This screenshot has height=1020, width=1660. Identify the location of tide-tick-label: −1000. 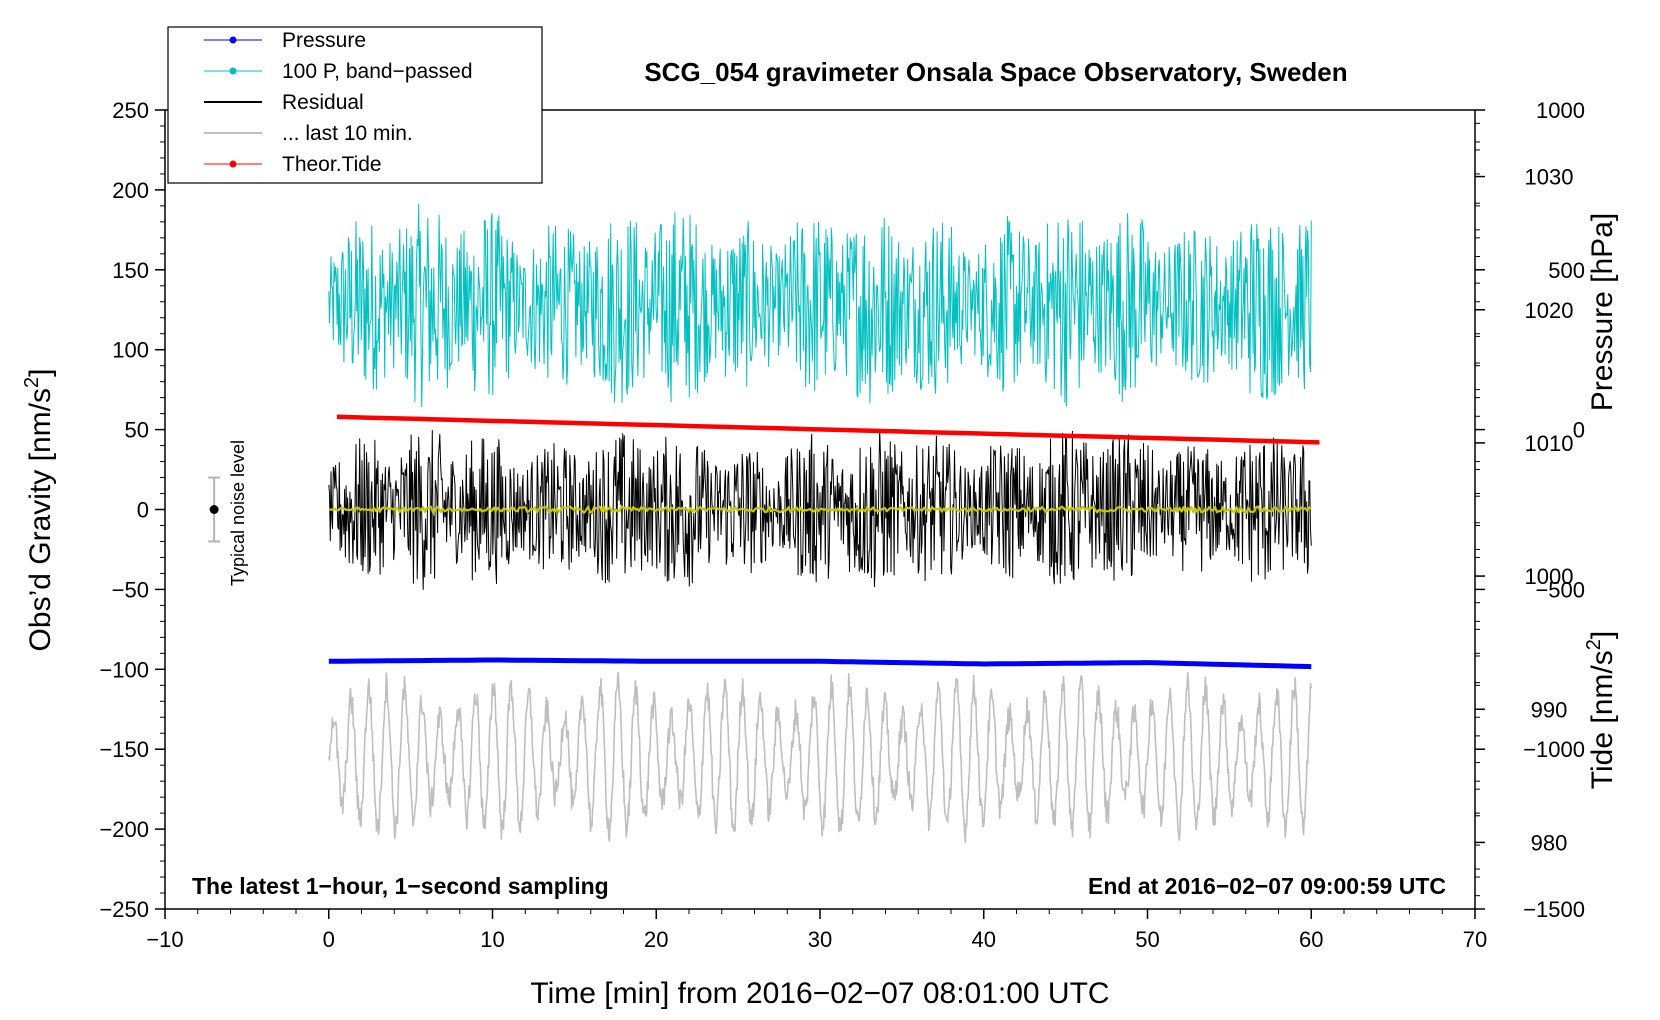
(1554, 749).